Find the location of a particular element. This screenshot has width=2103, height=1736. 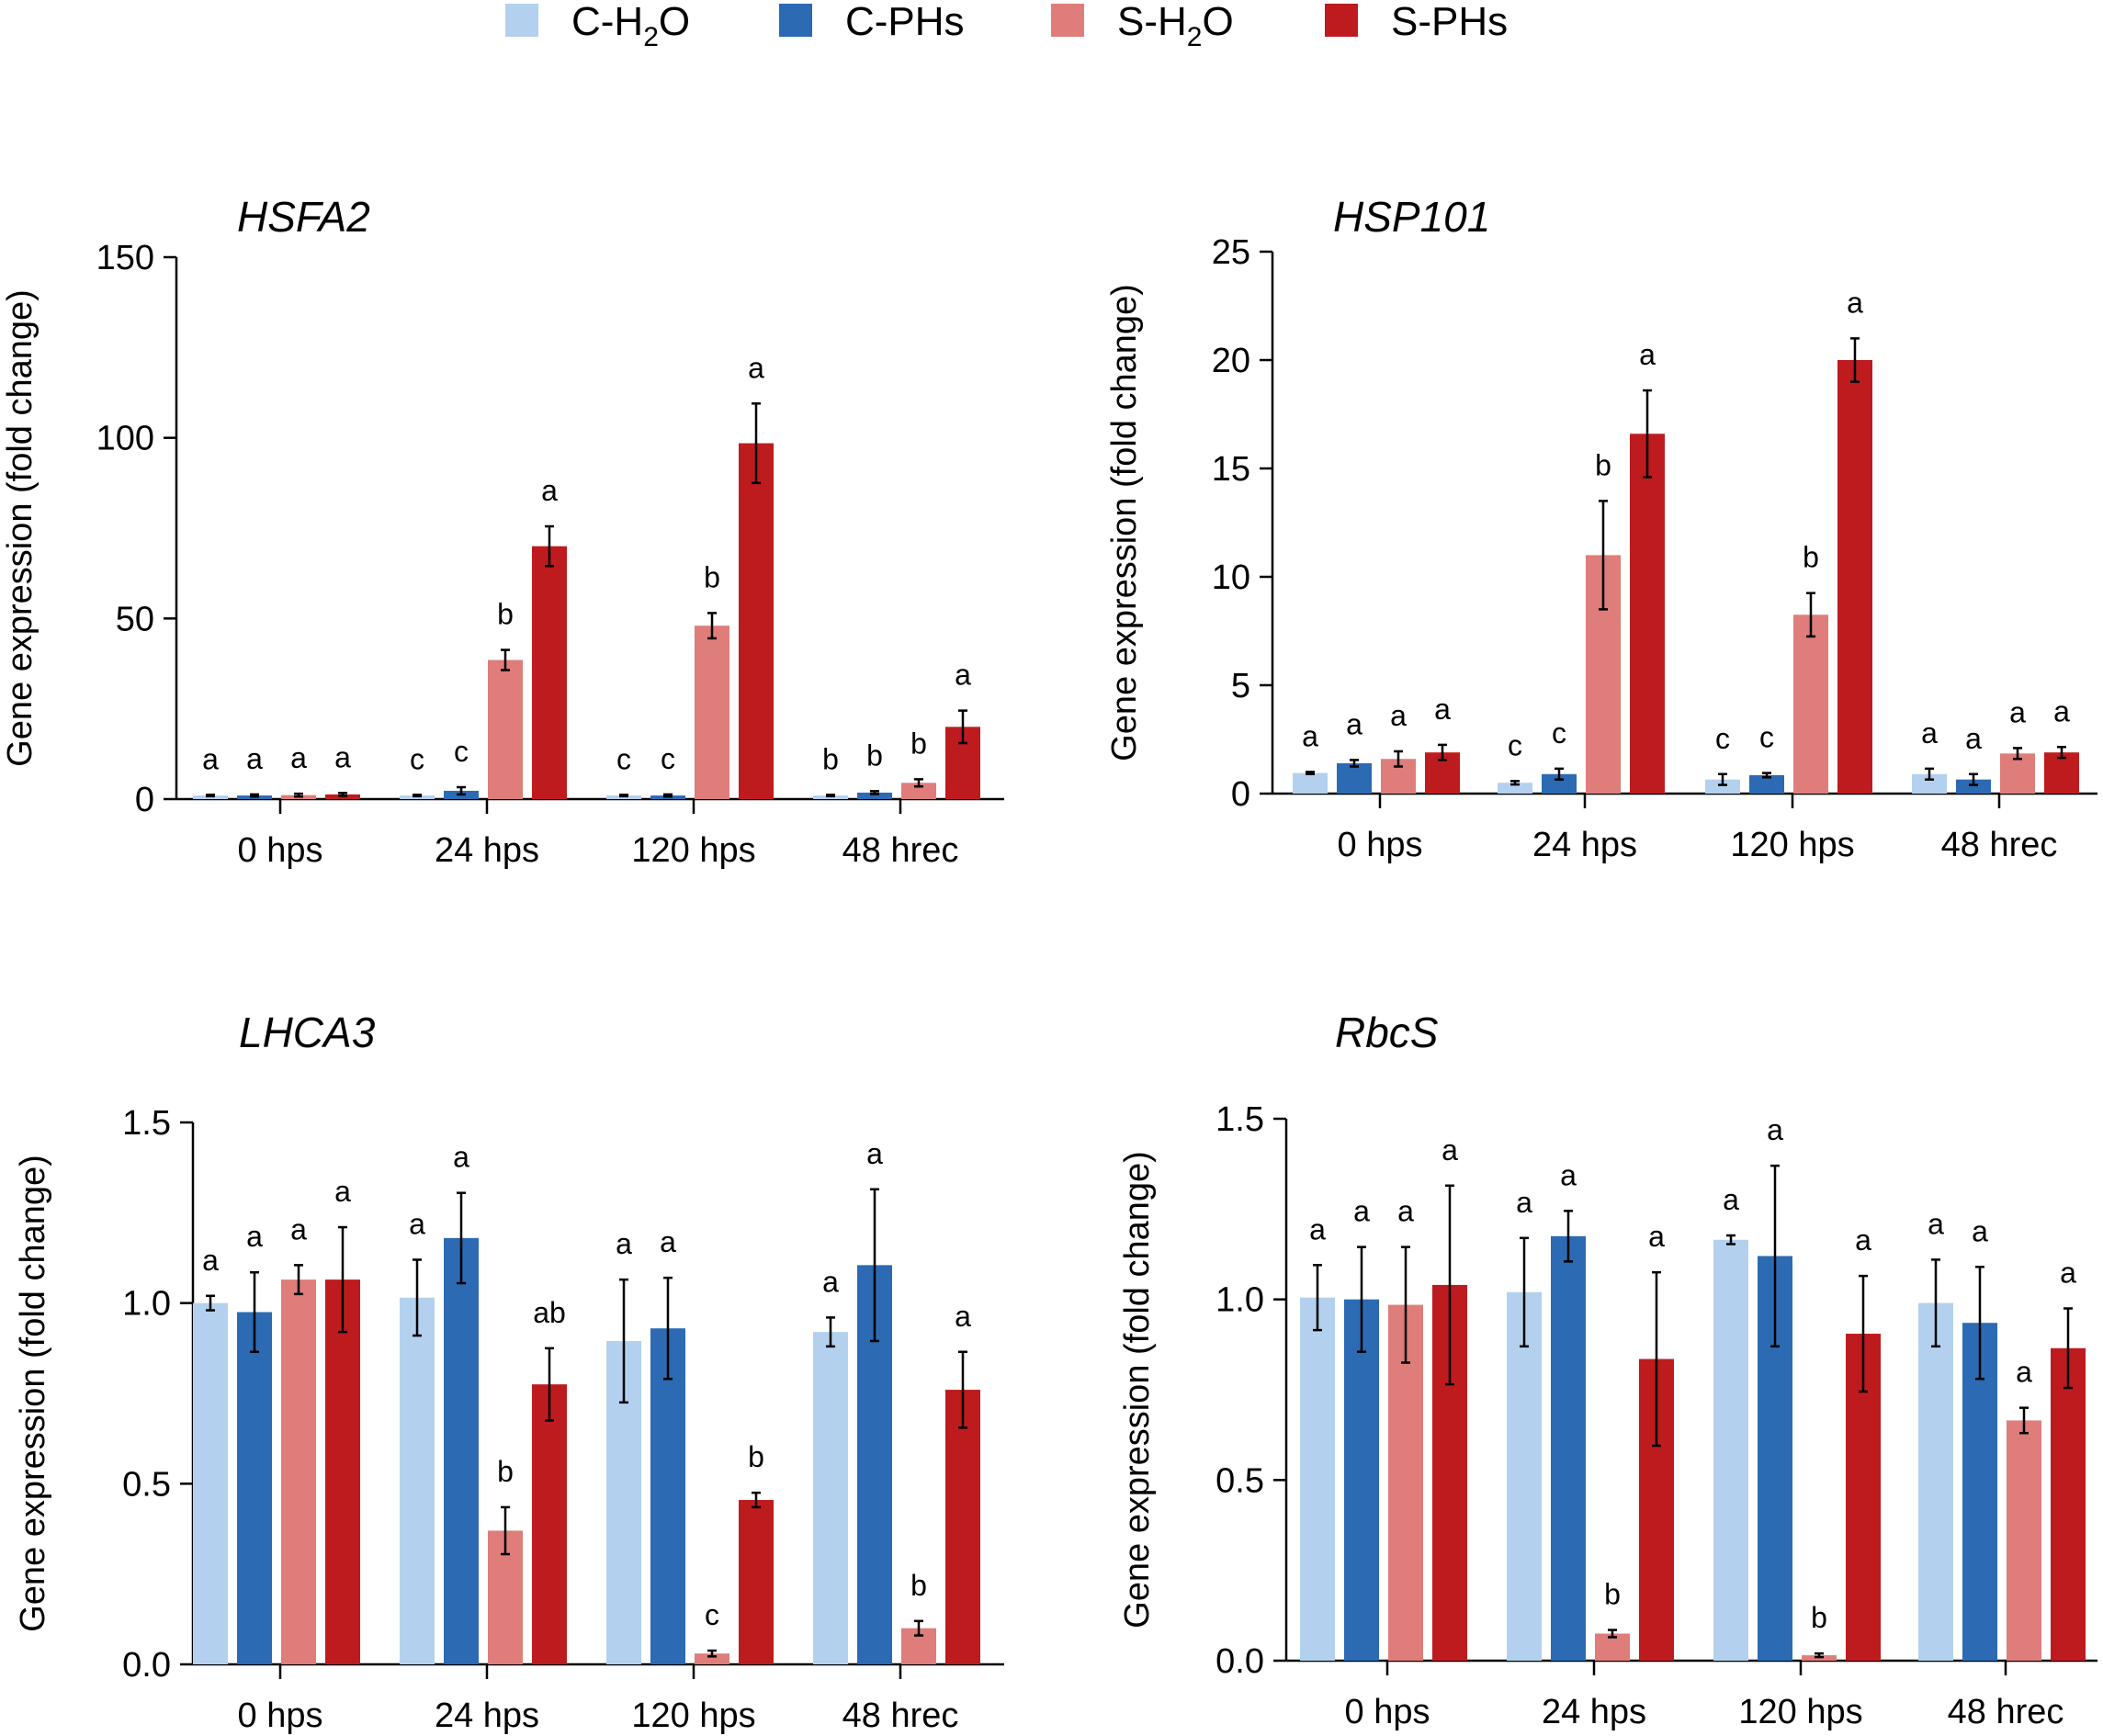

bar-s-h2o-120-hps is located at coordinates (1810, 704).